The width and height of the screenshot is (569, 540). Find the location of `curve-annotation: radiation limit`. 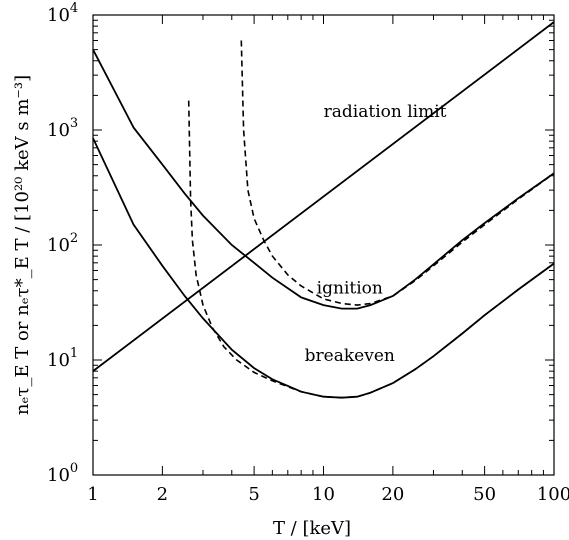

curve-annotation: radiation limit is located at coordinates (385, 112).